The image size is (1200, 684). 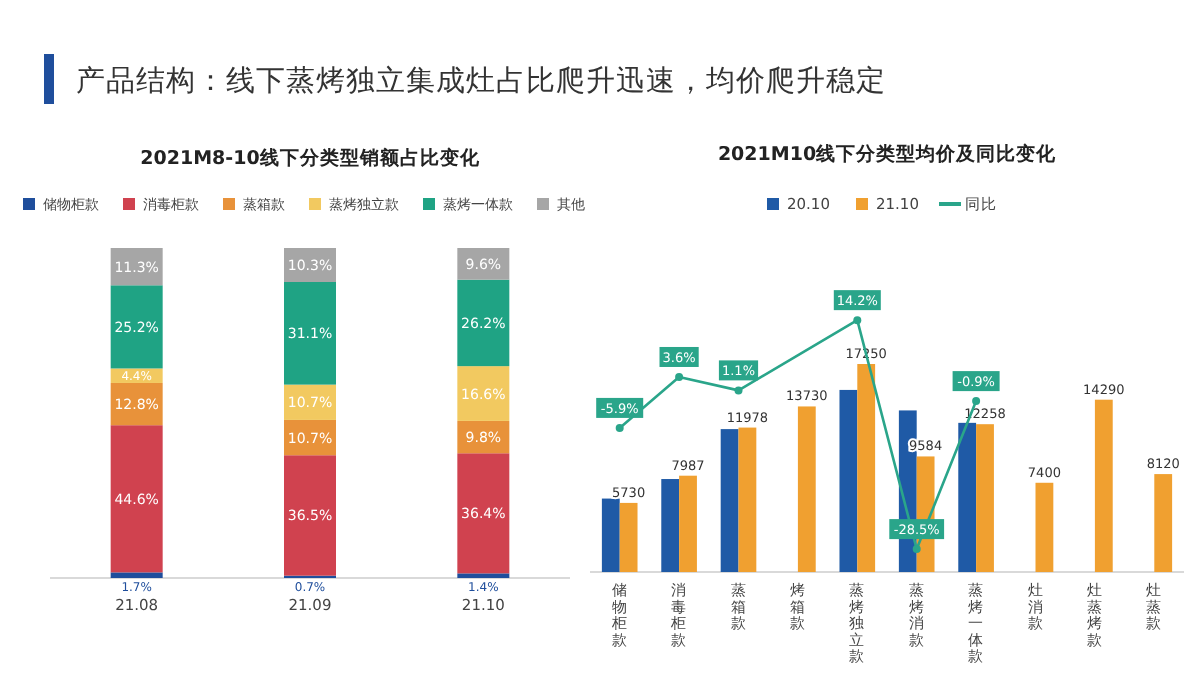 I want to click on text: 产品结构：线下蒸烤独立集成灶占比爬升迅速，均价爬升稳定, so click(x=481, y=81).